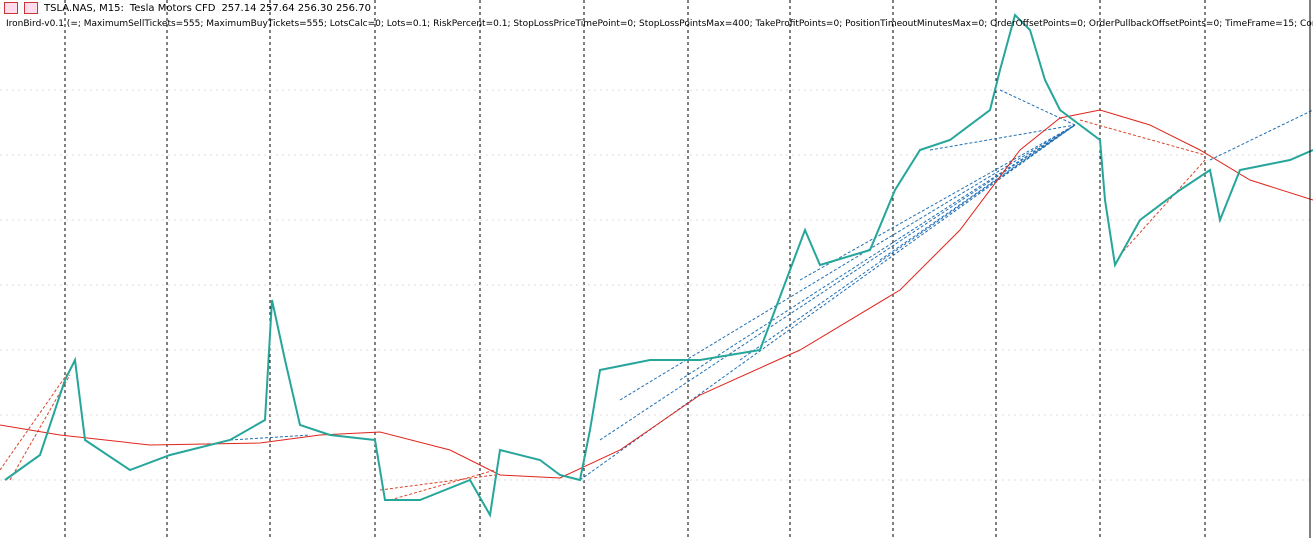 The width and height of the screenshot is (1313, 538). I want to click on symbol: TSLA.NAS, M15:, so click(84, 8).